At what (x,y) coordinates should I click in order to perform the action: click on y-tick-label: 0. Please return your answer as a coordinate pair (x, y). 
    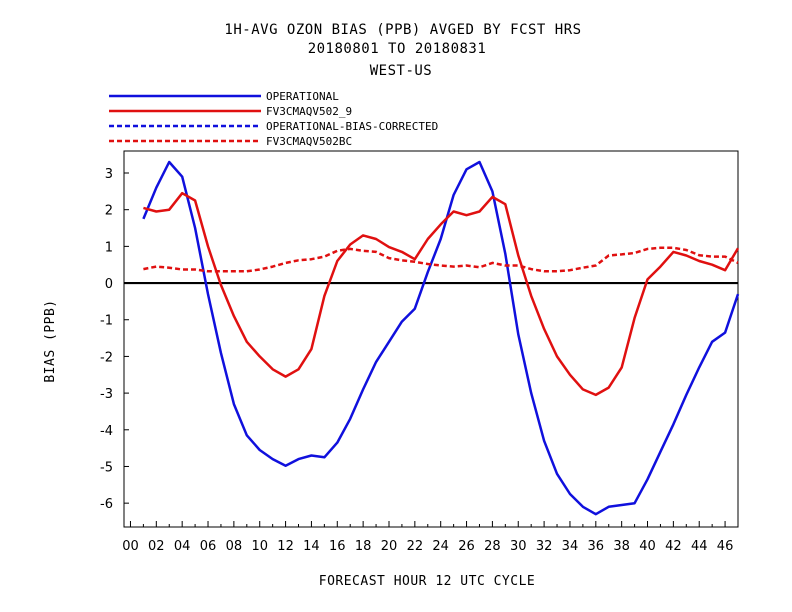
    Looking at the image, I should click on (109, 284).